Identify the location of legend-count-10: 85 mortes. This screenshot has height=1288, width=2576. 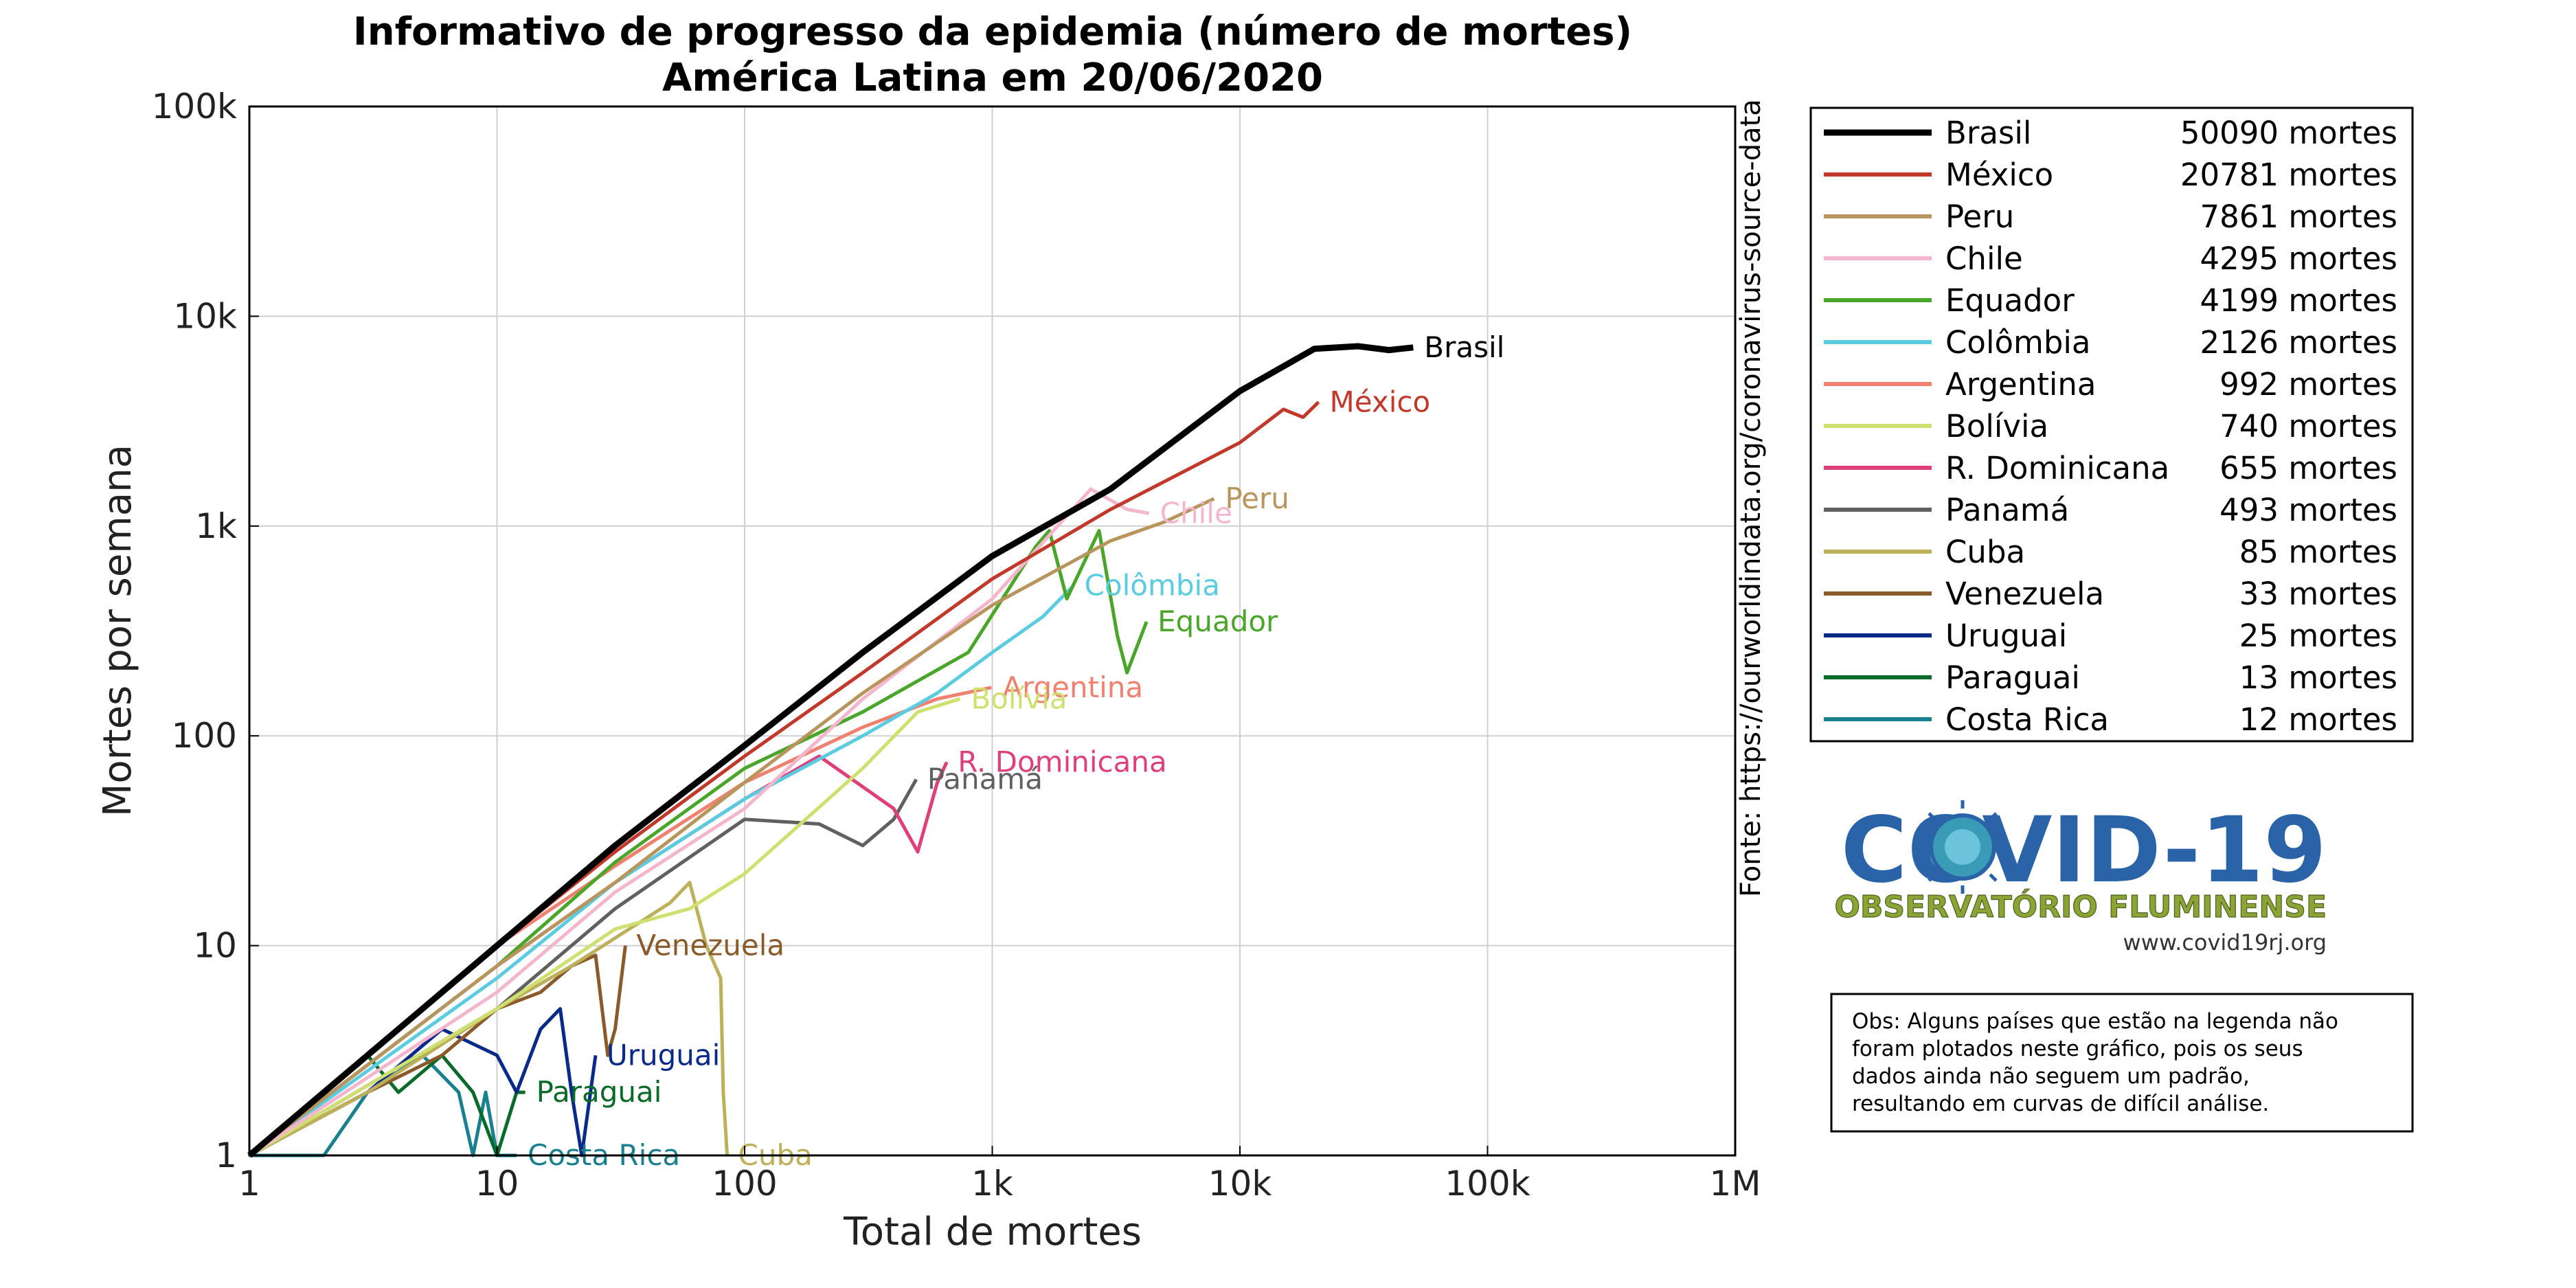
(2318, 552).